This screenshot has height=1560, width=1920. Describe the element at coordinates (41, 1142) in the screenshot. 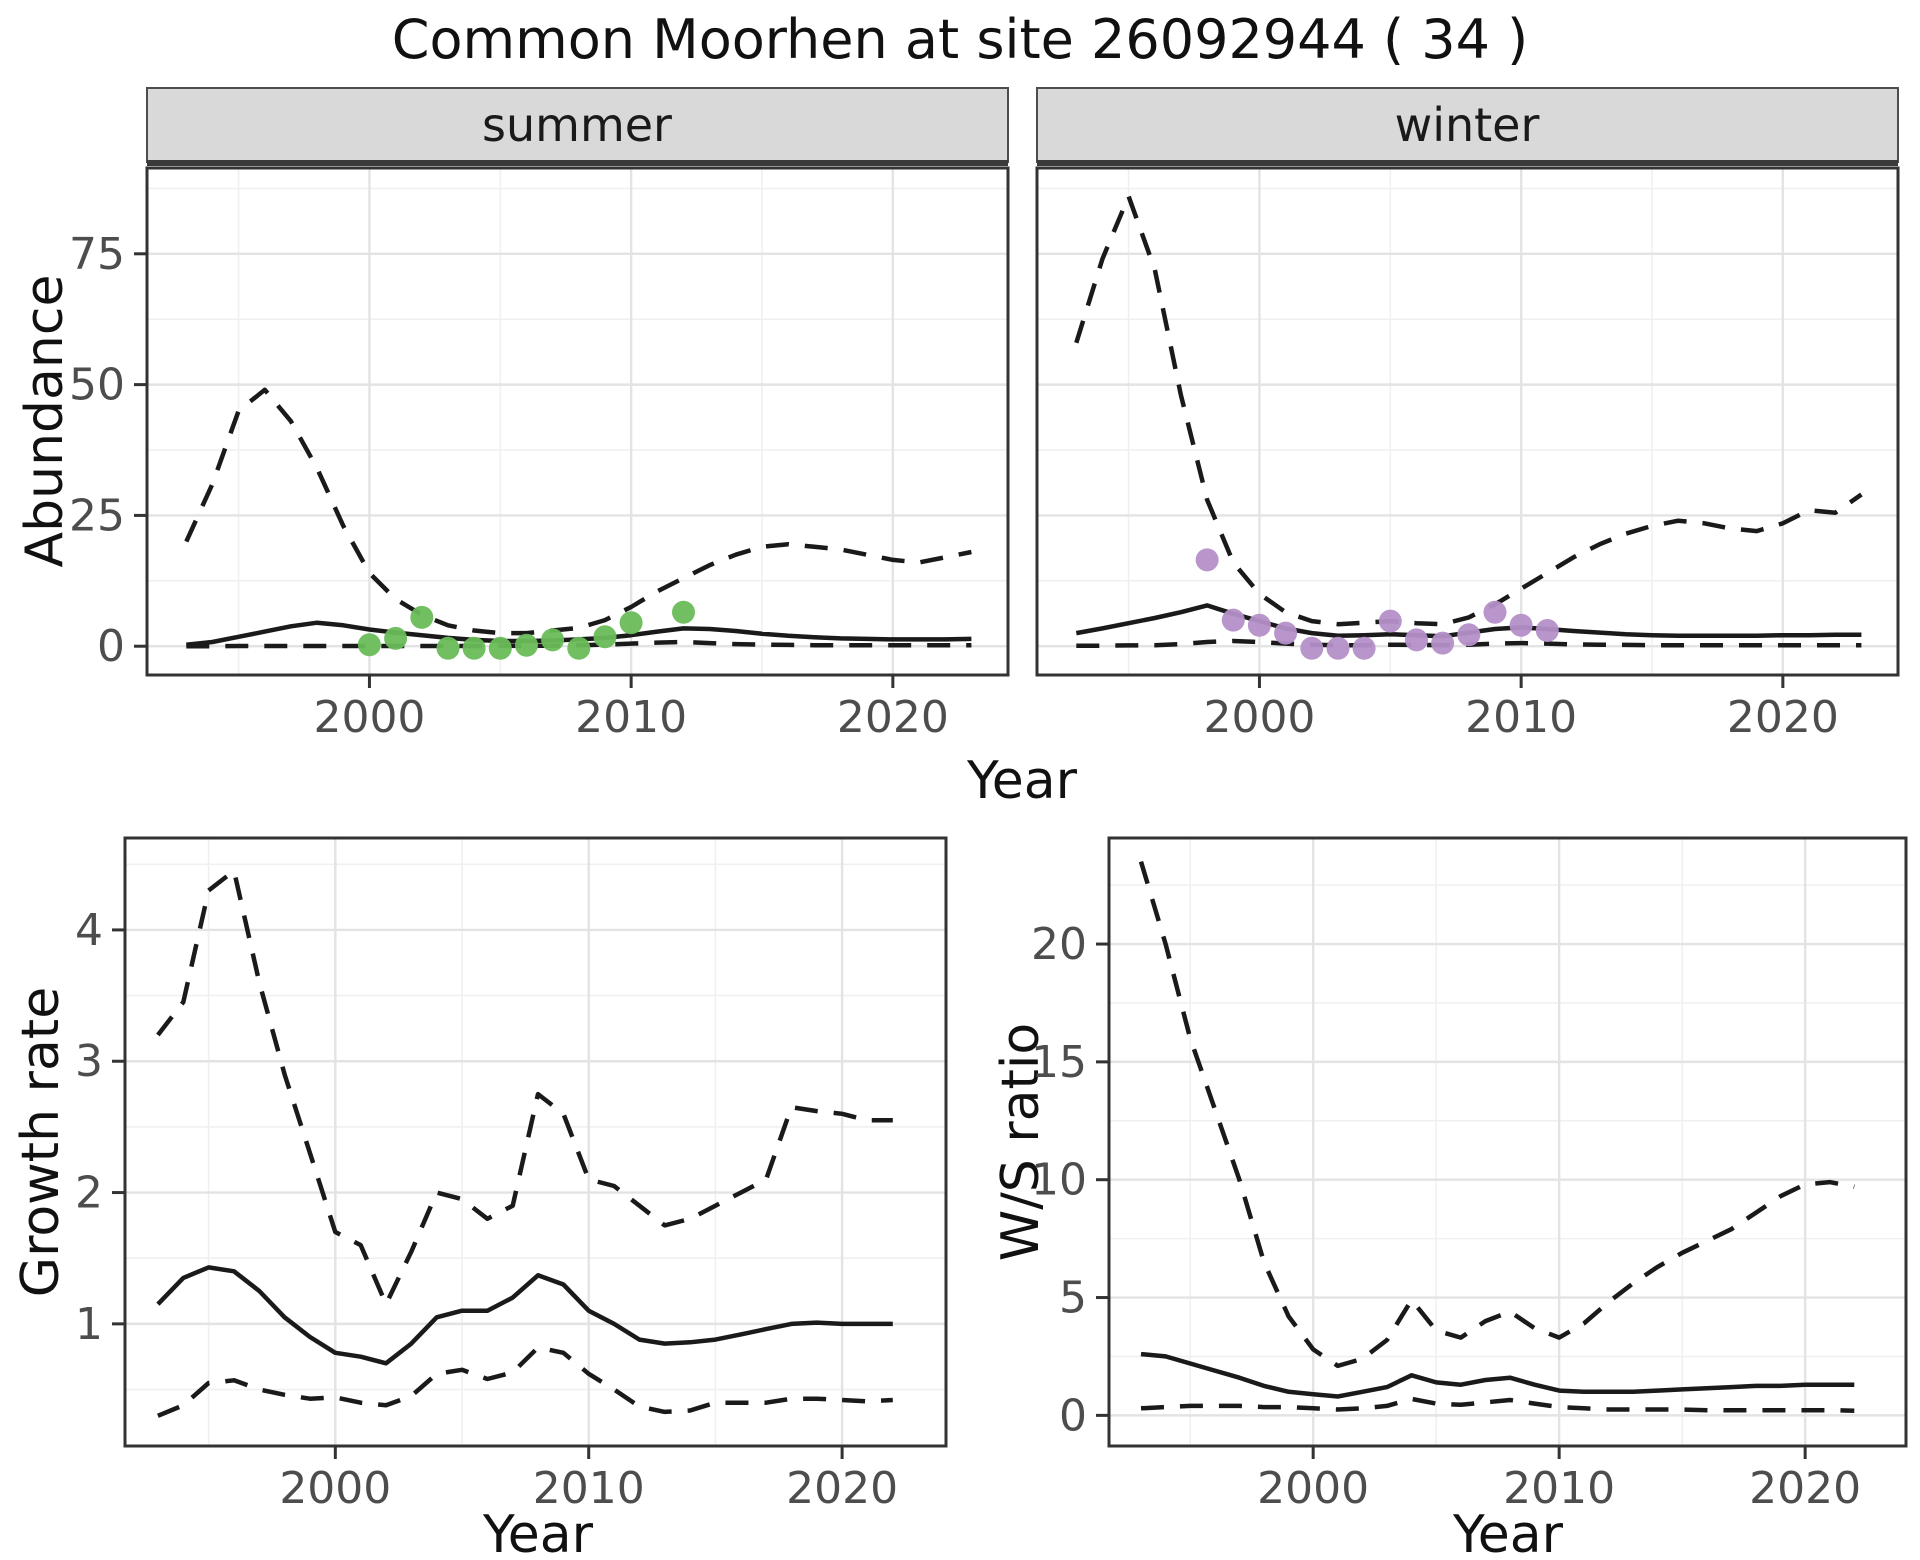

I see `growth-rate-axis-title: Growth rate` at that location.